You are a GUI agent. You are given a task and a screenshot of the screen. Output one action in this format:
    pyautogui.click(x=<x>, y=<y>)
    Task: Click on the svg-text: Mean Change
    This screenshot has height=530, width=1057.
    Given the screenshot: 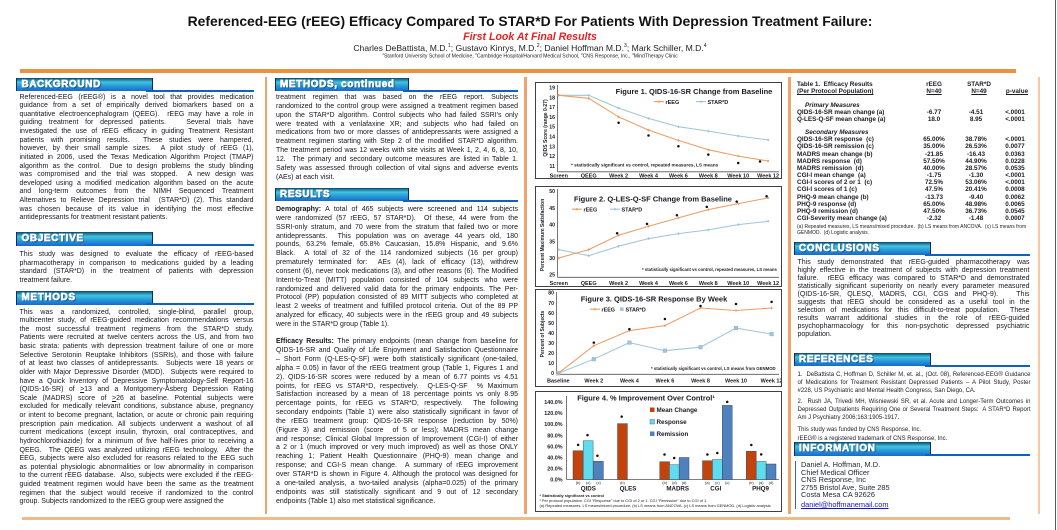 What is the action you would take?
    pyautogui.click(x=676, y=410)
    